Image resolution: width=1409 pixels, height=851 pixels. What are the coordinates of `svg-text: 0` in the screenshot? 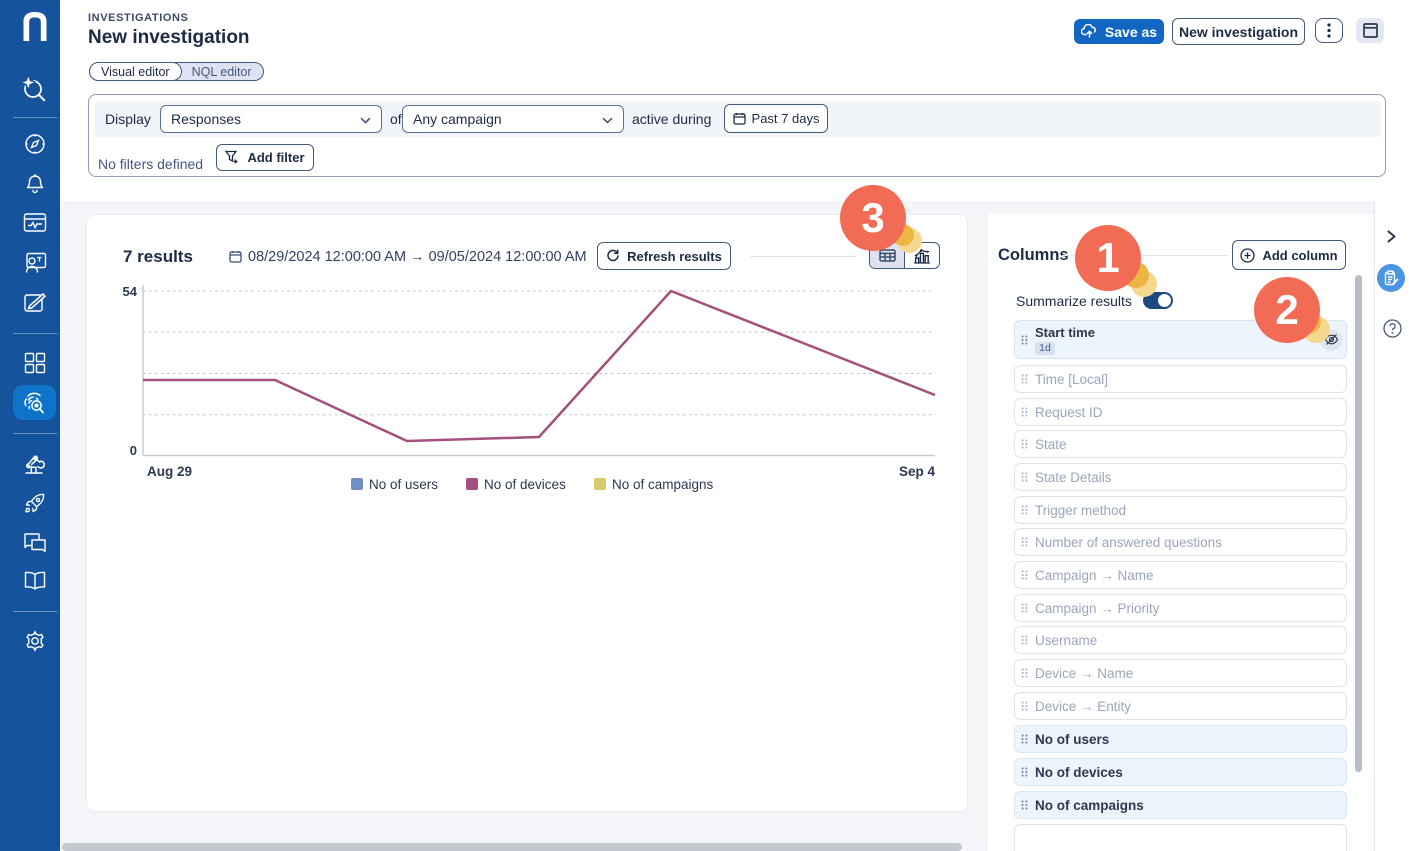 It's located at (133, 450).